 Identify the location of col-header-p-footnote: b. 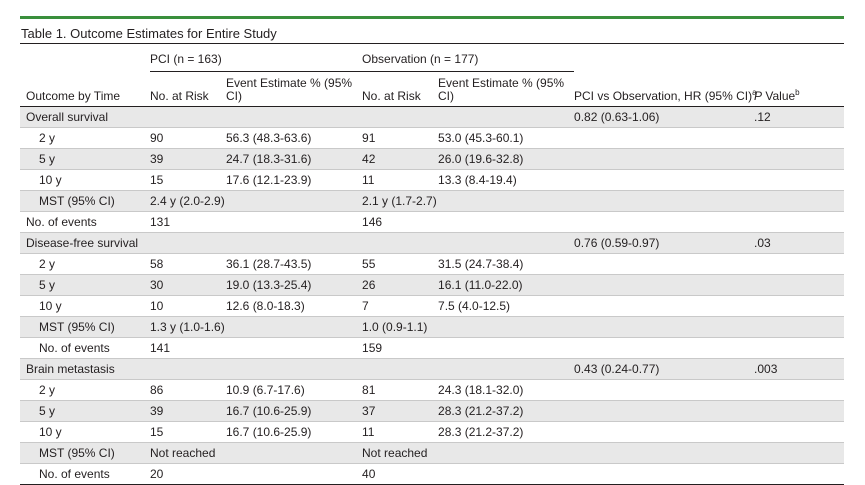
(797, 92).